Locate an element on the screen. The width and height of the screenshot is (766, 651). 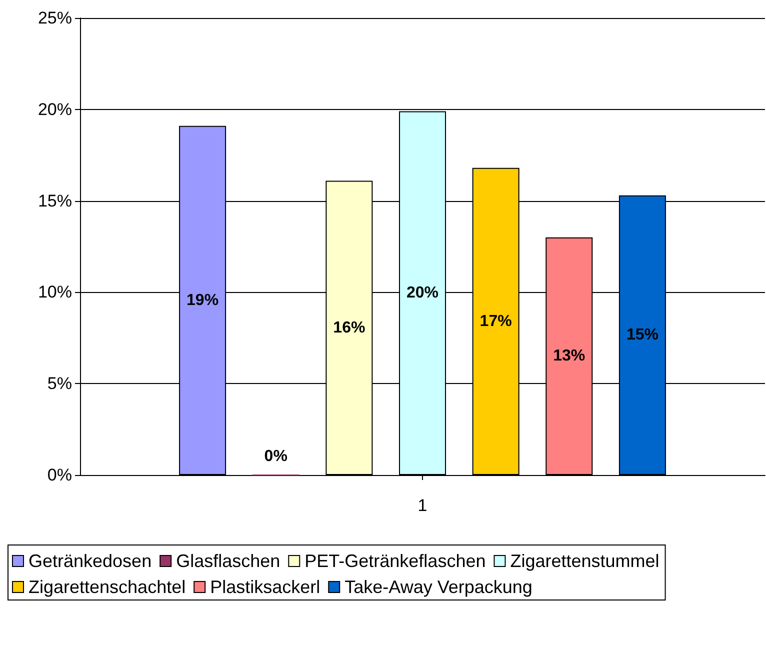
data-label: 0% is located at coordinates (276, 456).